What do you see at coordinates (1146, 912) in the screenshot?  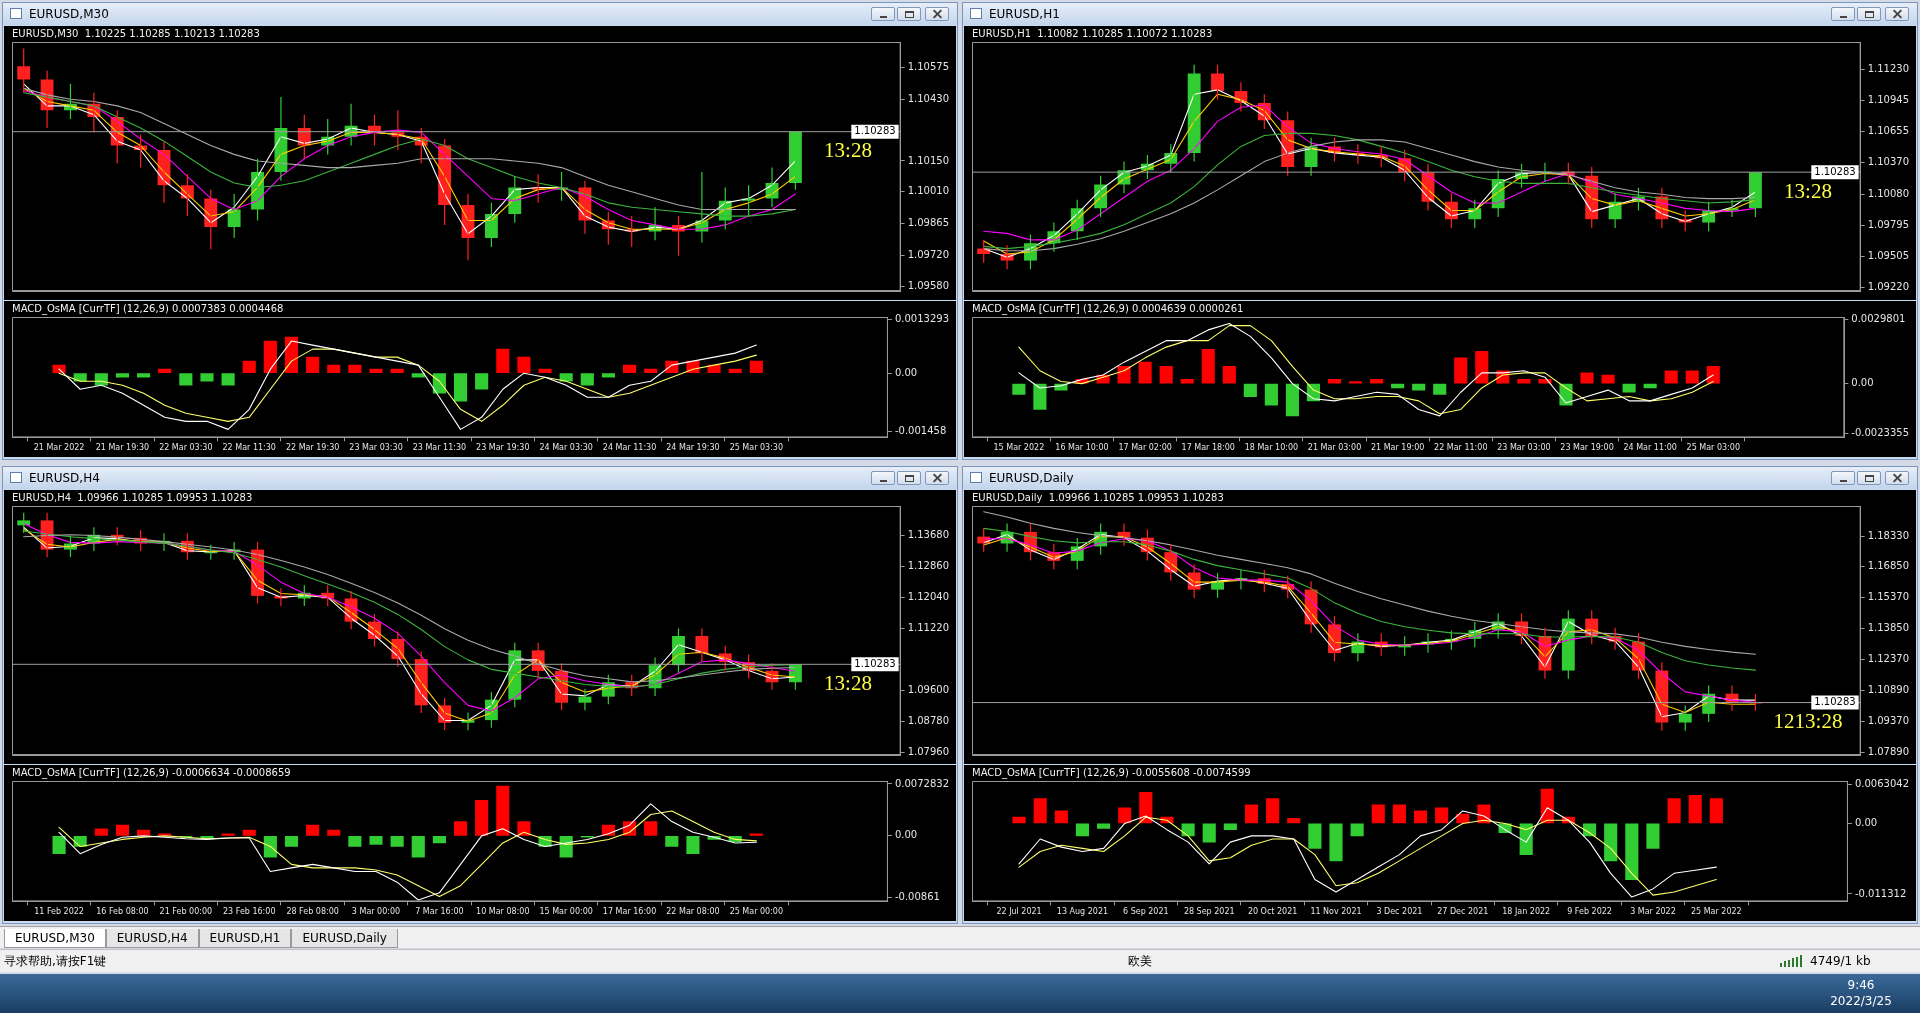 I see `x-tick-label: 6 Sep 2021` at bounding box center [1146, 912].